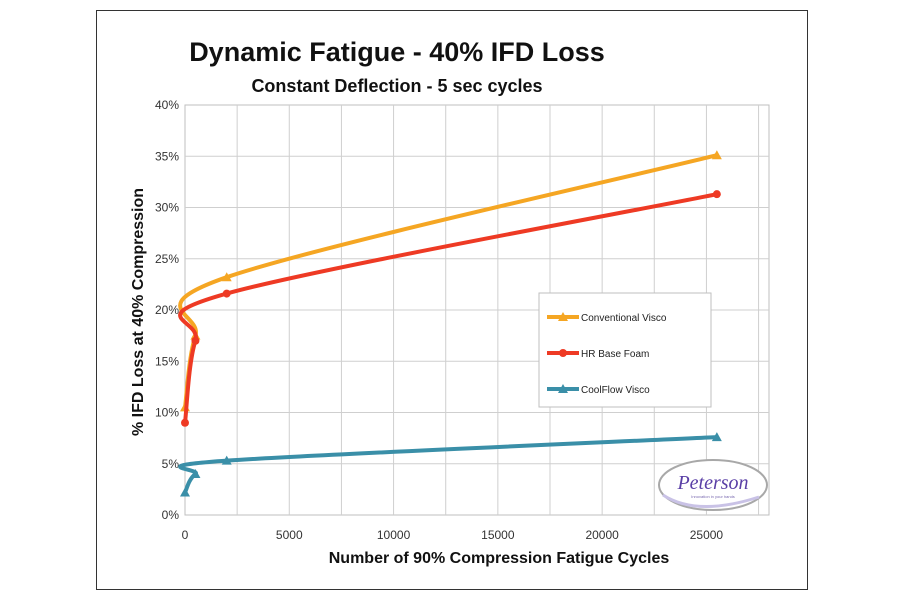 The image size is (900, 600). I want to click on y-tick-label: 30%, so click(167, 208).